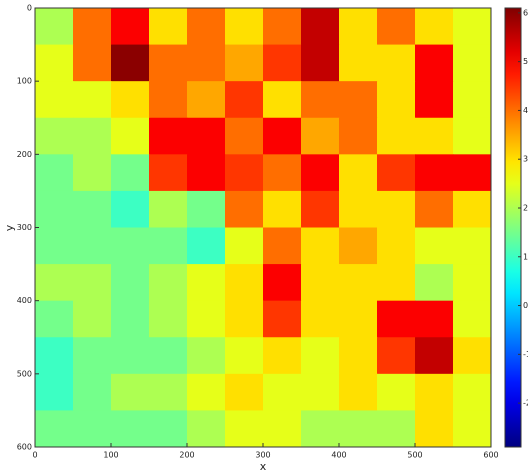 Image resolution: width=528 pixels, height=474 pixels. I want to click on y-tick-label: 100, so click(24, 81).